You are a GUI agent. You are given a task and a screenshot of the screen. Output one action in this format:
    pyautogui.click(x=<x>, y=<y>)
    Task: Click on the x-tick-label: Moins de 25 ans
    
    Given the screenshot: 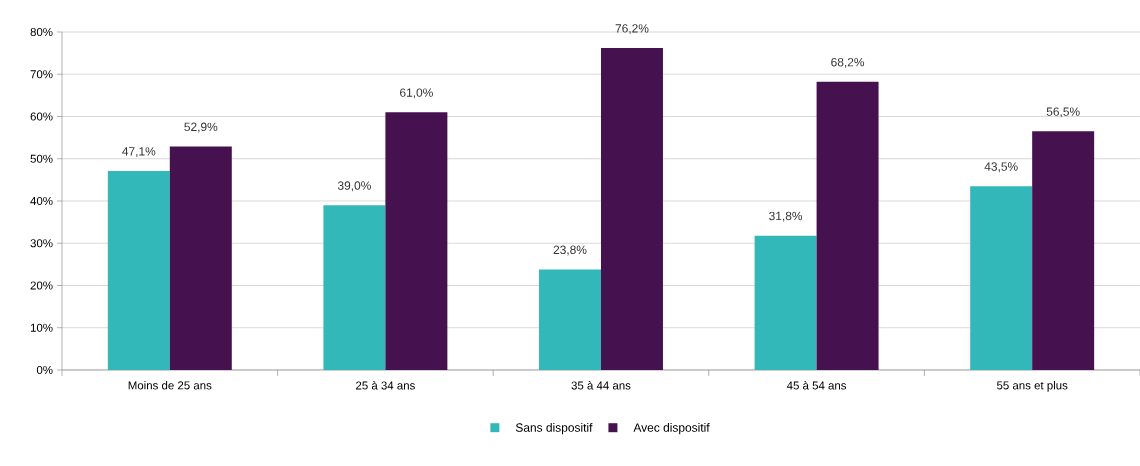 What is the action you would take?
    pyautogui.click(x=170, y=385)
    